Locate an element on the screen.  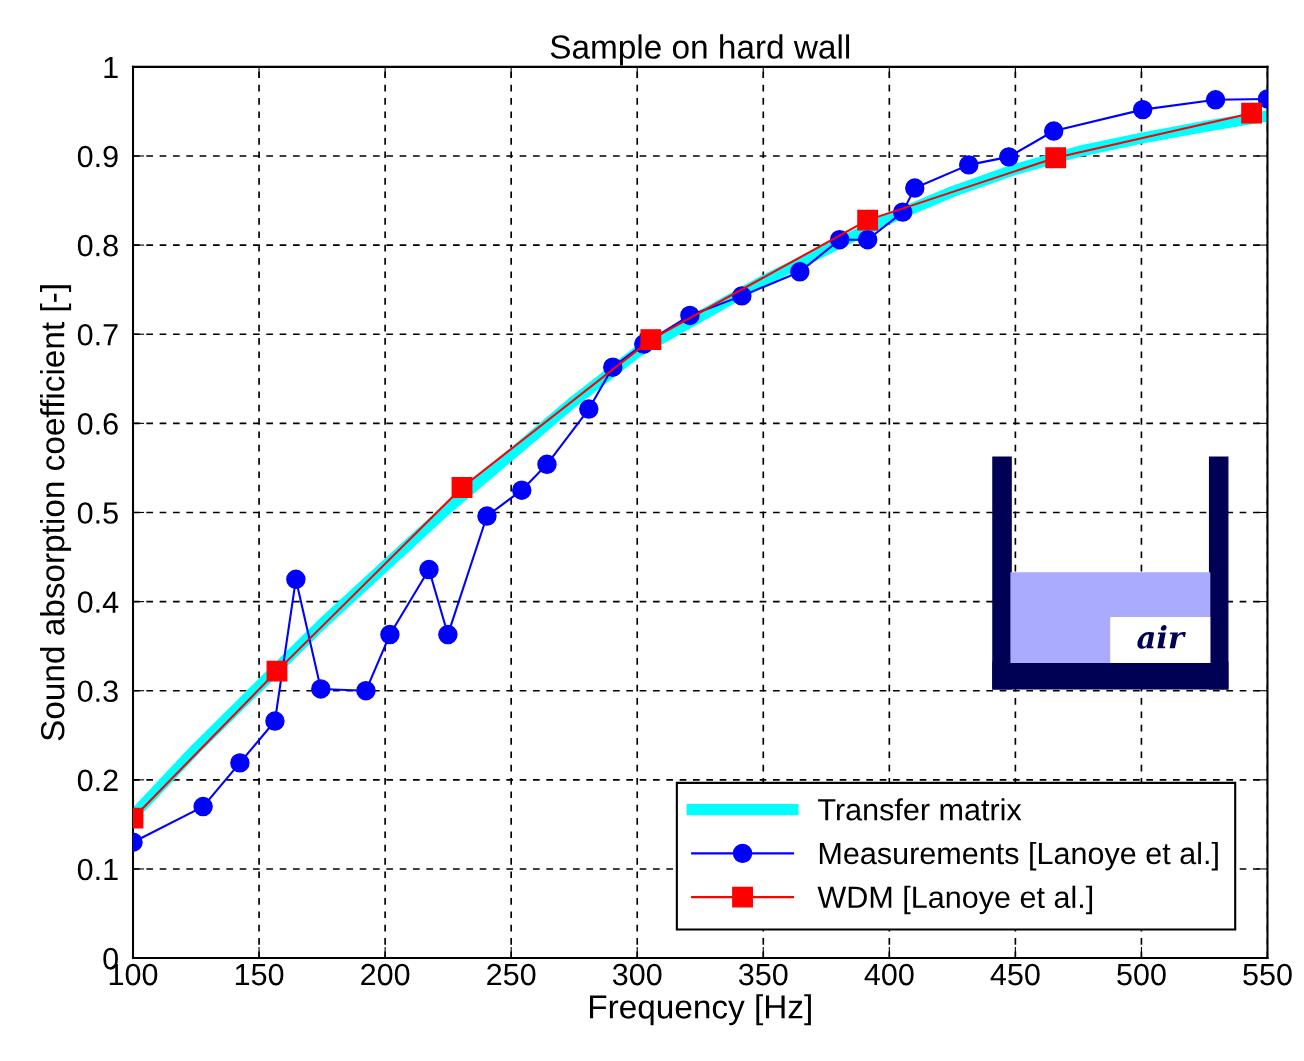
legend-label: Measurements [Lanoye et al.] is located at coordinates (1018, 856).